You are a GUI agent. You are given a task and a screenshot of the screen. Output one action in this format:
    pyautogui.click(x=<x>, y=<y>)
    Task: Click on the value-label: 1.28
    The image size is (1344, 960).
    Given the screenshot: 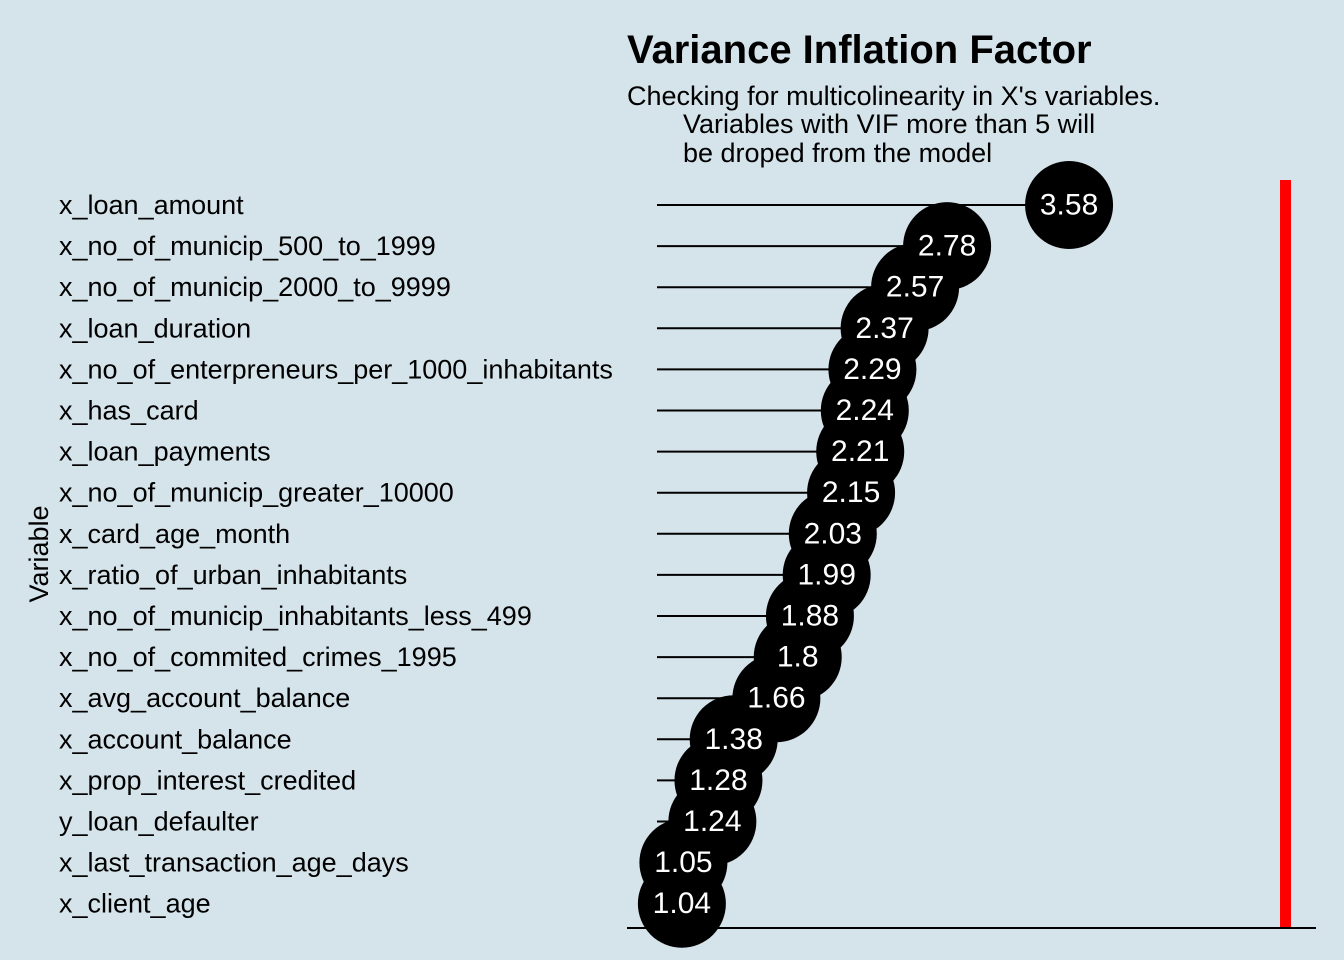 What is the action you would take?
    pyautogui.click(x=718, y=780)
    